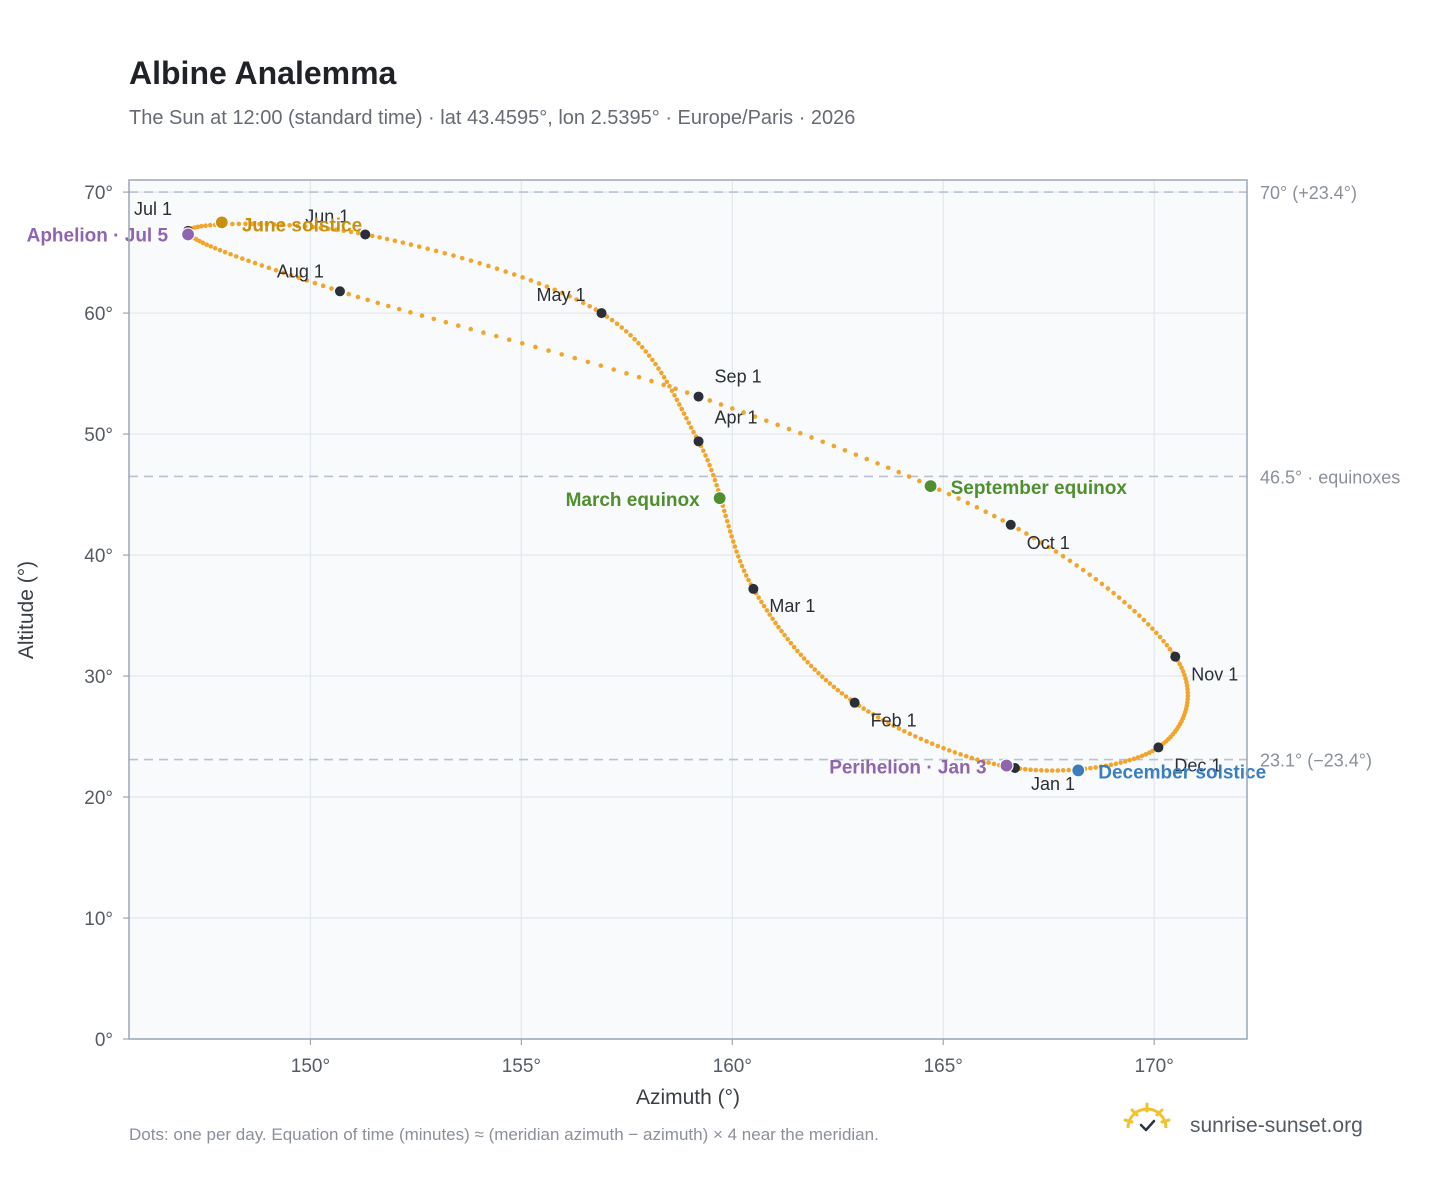 This screenshot has width=1448, height=1188. I want to click on month-label: Apr 1, so click(736, 417).